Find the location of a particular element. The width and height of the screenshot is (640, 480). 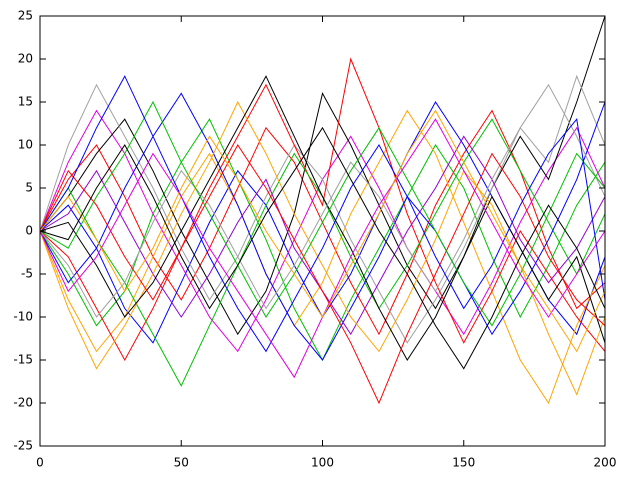

x-tick-label: 150 is located at coordinates (463, 463).